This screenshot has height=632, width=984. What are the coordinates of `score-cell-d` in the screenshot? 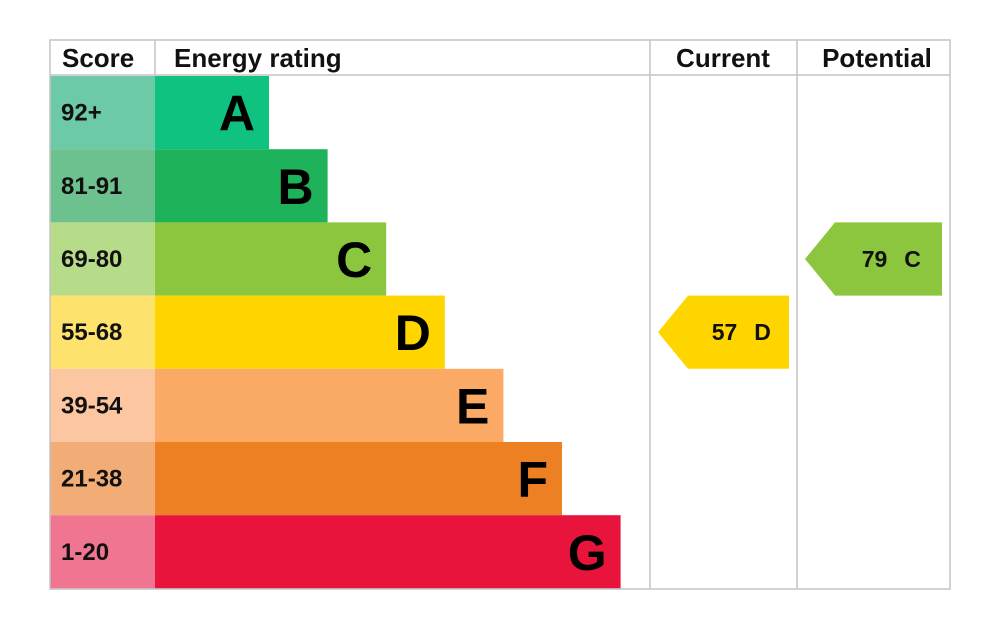 It's located at (102, 332).